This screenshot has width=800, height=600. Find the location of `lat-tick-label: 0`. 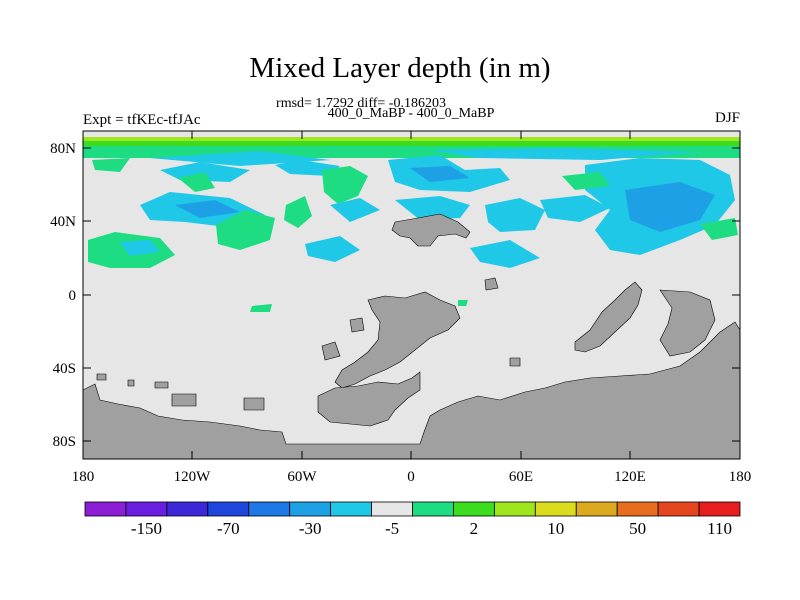

lat-tick-label: 0 is located at coordinates (73, 296).